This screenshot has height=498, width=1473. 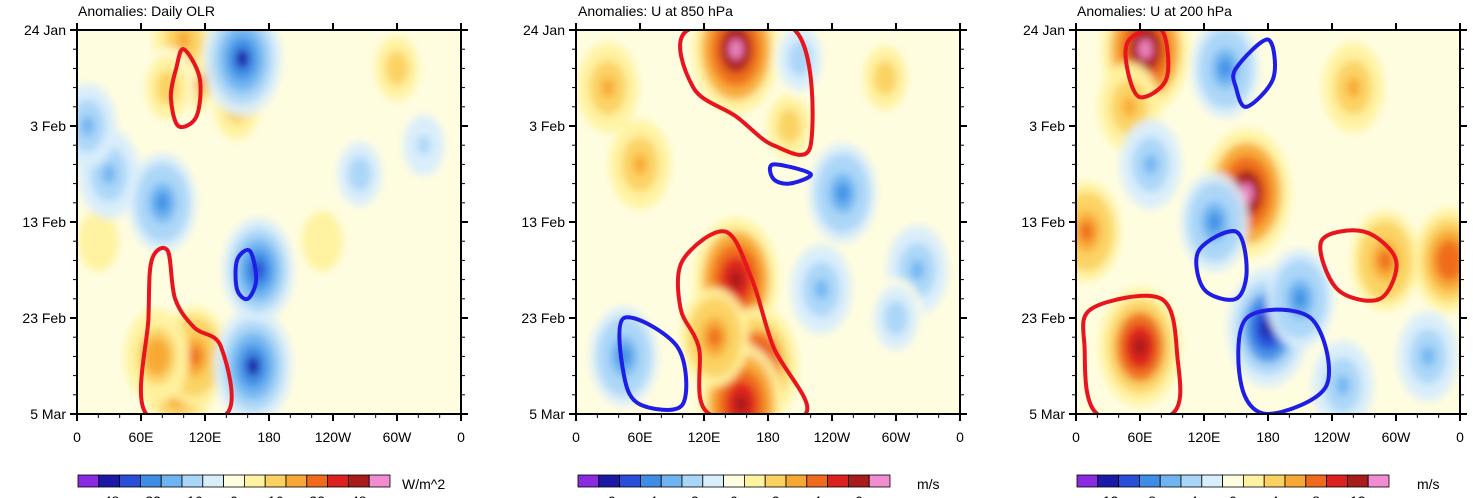 I want to click on x-tick-label: 180, so click(x=768, y=437).